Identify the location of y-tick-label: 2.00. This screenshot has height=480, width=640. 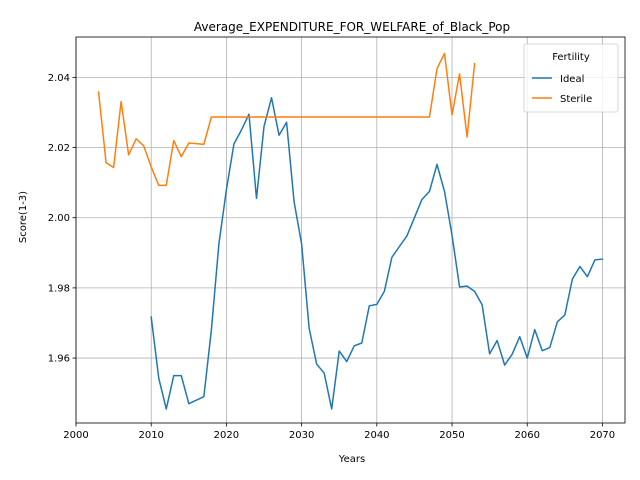
(59, 218).